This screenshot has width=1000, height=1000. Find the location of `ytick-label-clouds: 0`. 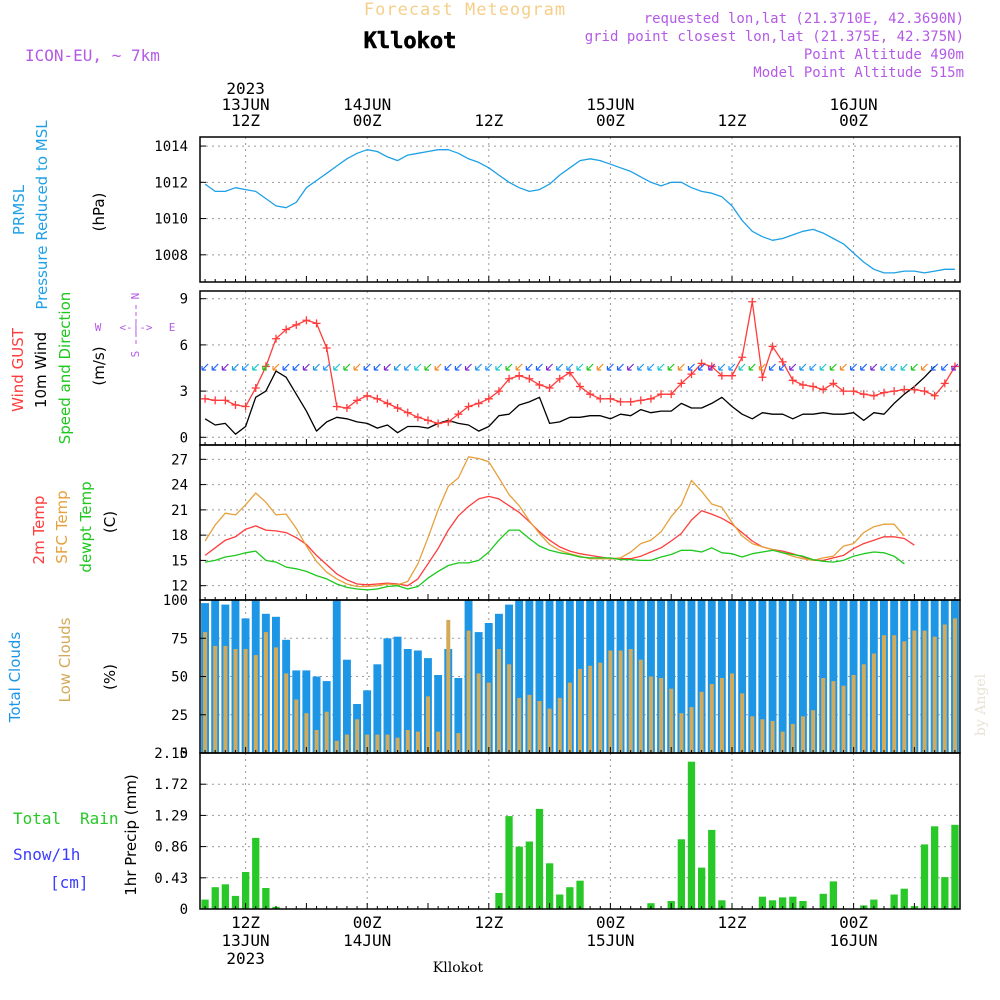

ytick-label-clouds: 0 is located at coordinates (184, 754).